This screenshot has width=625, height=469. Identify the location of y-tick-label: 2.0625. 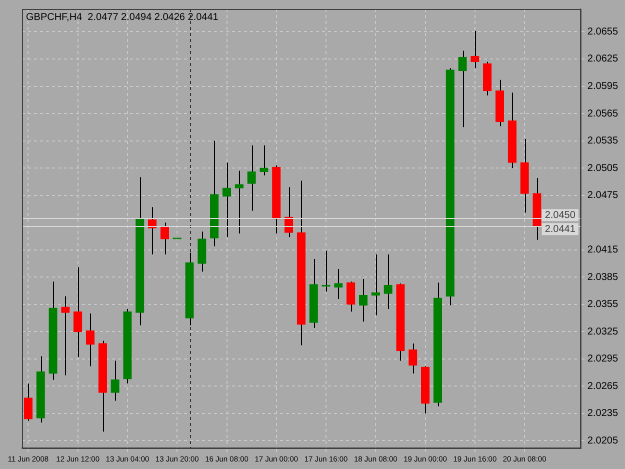
(602, 59).